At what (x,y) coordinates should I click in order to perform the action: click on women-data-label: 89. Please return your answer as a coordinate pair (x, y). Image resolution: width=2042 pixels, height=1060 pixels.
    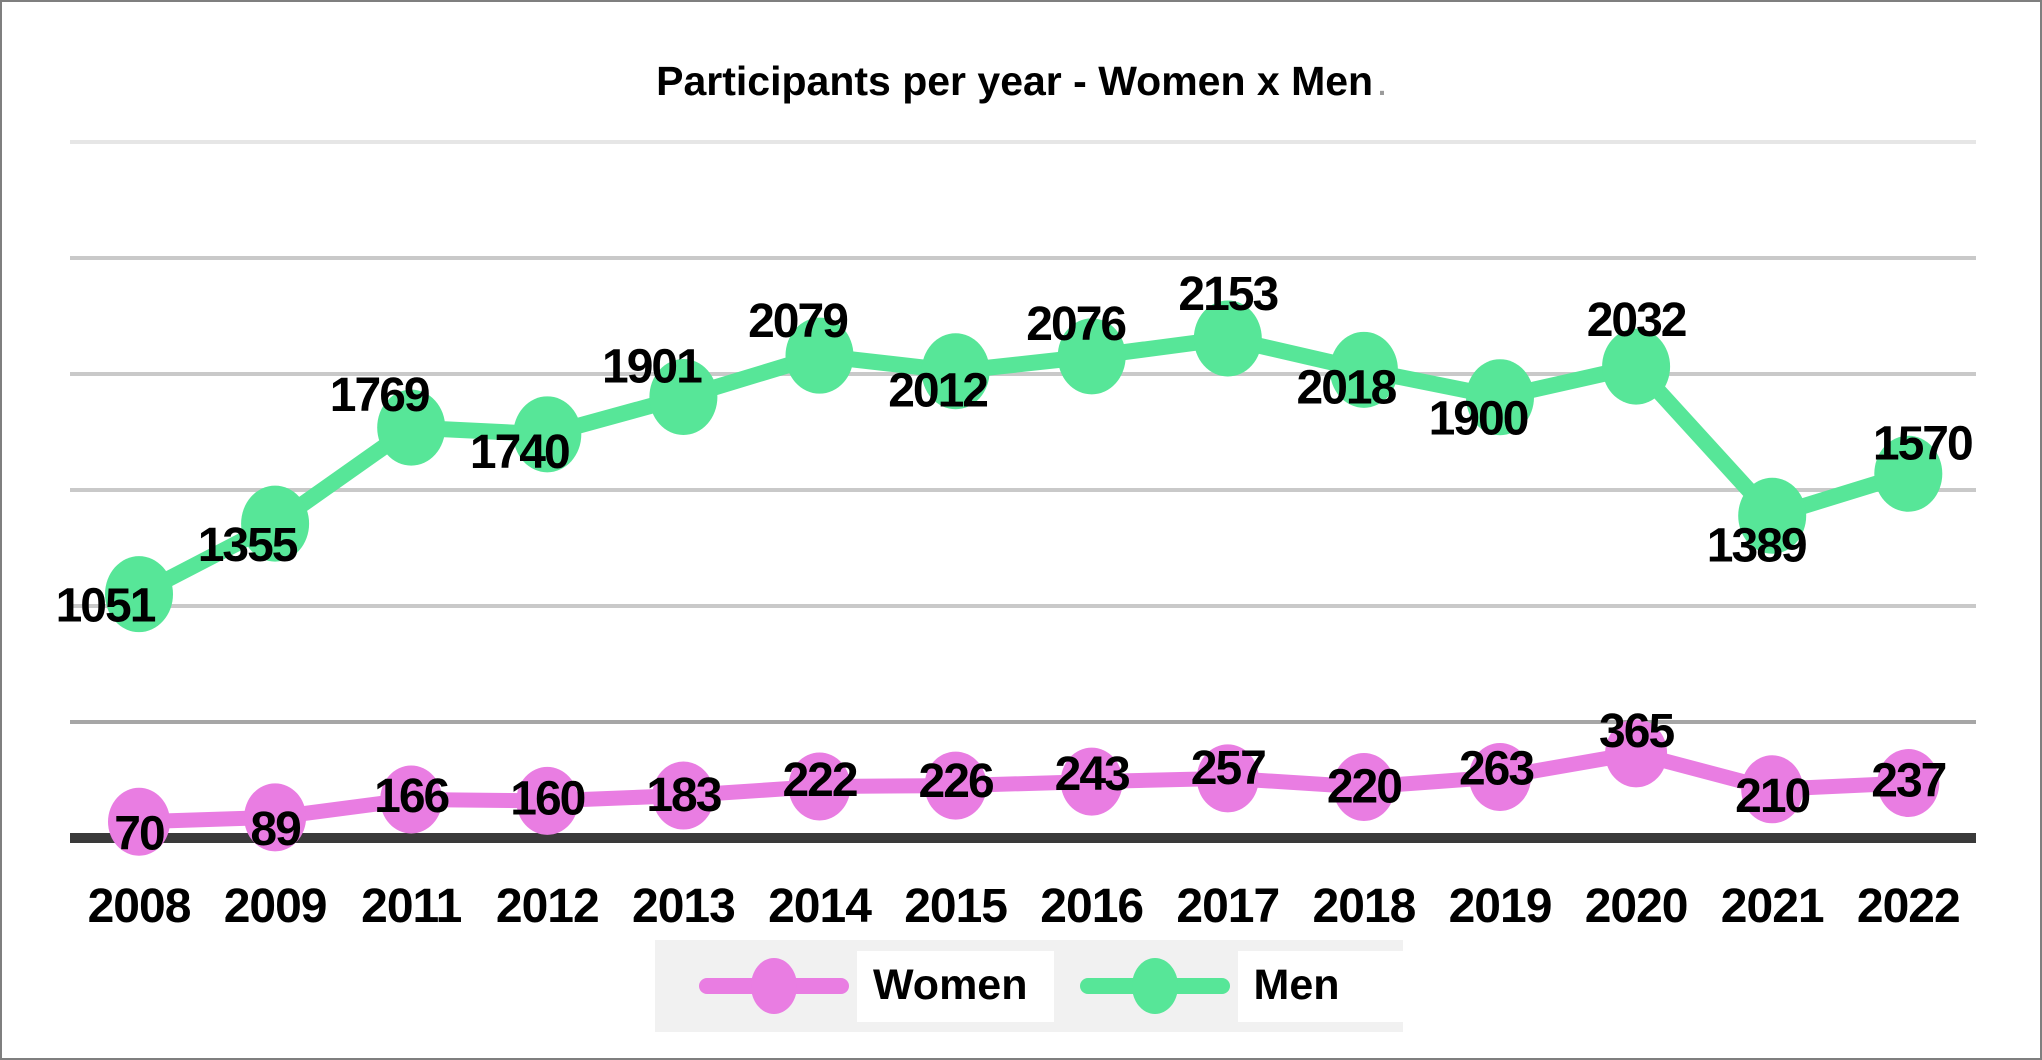
    Looking at the image, I should click on (275, 829).